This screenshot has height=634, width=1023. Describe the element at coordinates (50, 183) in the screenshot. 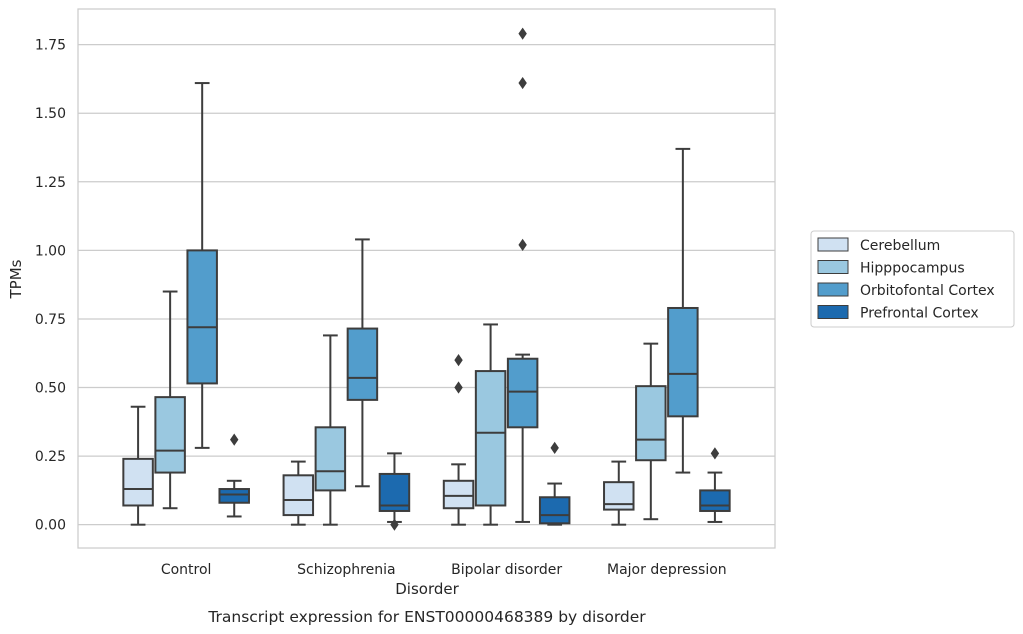

I see `y-tick-label: 1.25` at that location.